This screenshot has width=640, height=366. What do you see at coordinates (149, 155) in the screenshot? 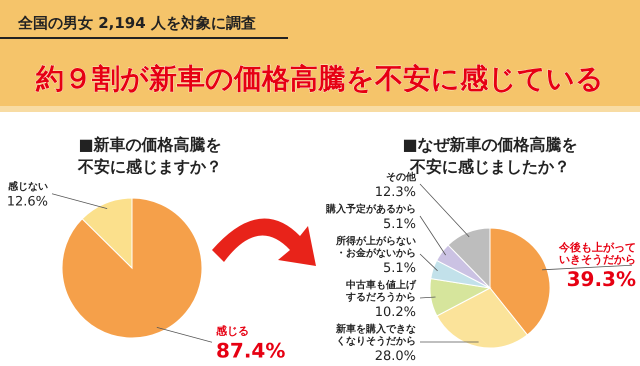
I see `chart-title: ■新車の価格高騰を不安に感じますか？` at bounding box center [149, 155].